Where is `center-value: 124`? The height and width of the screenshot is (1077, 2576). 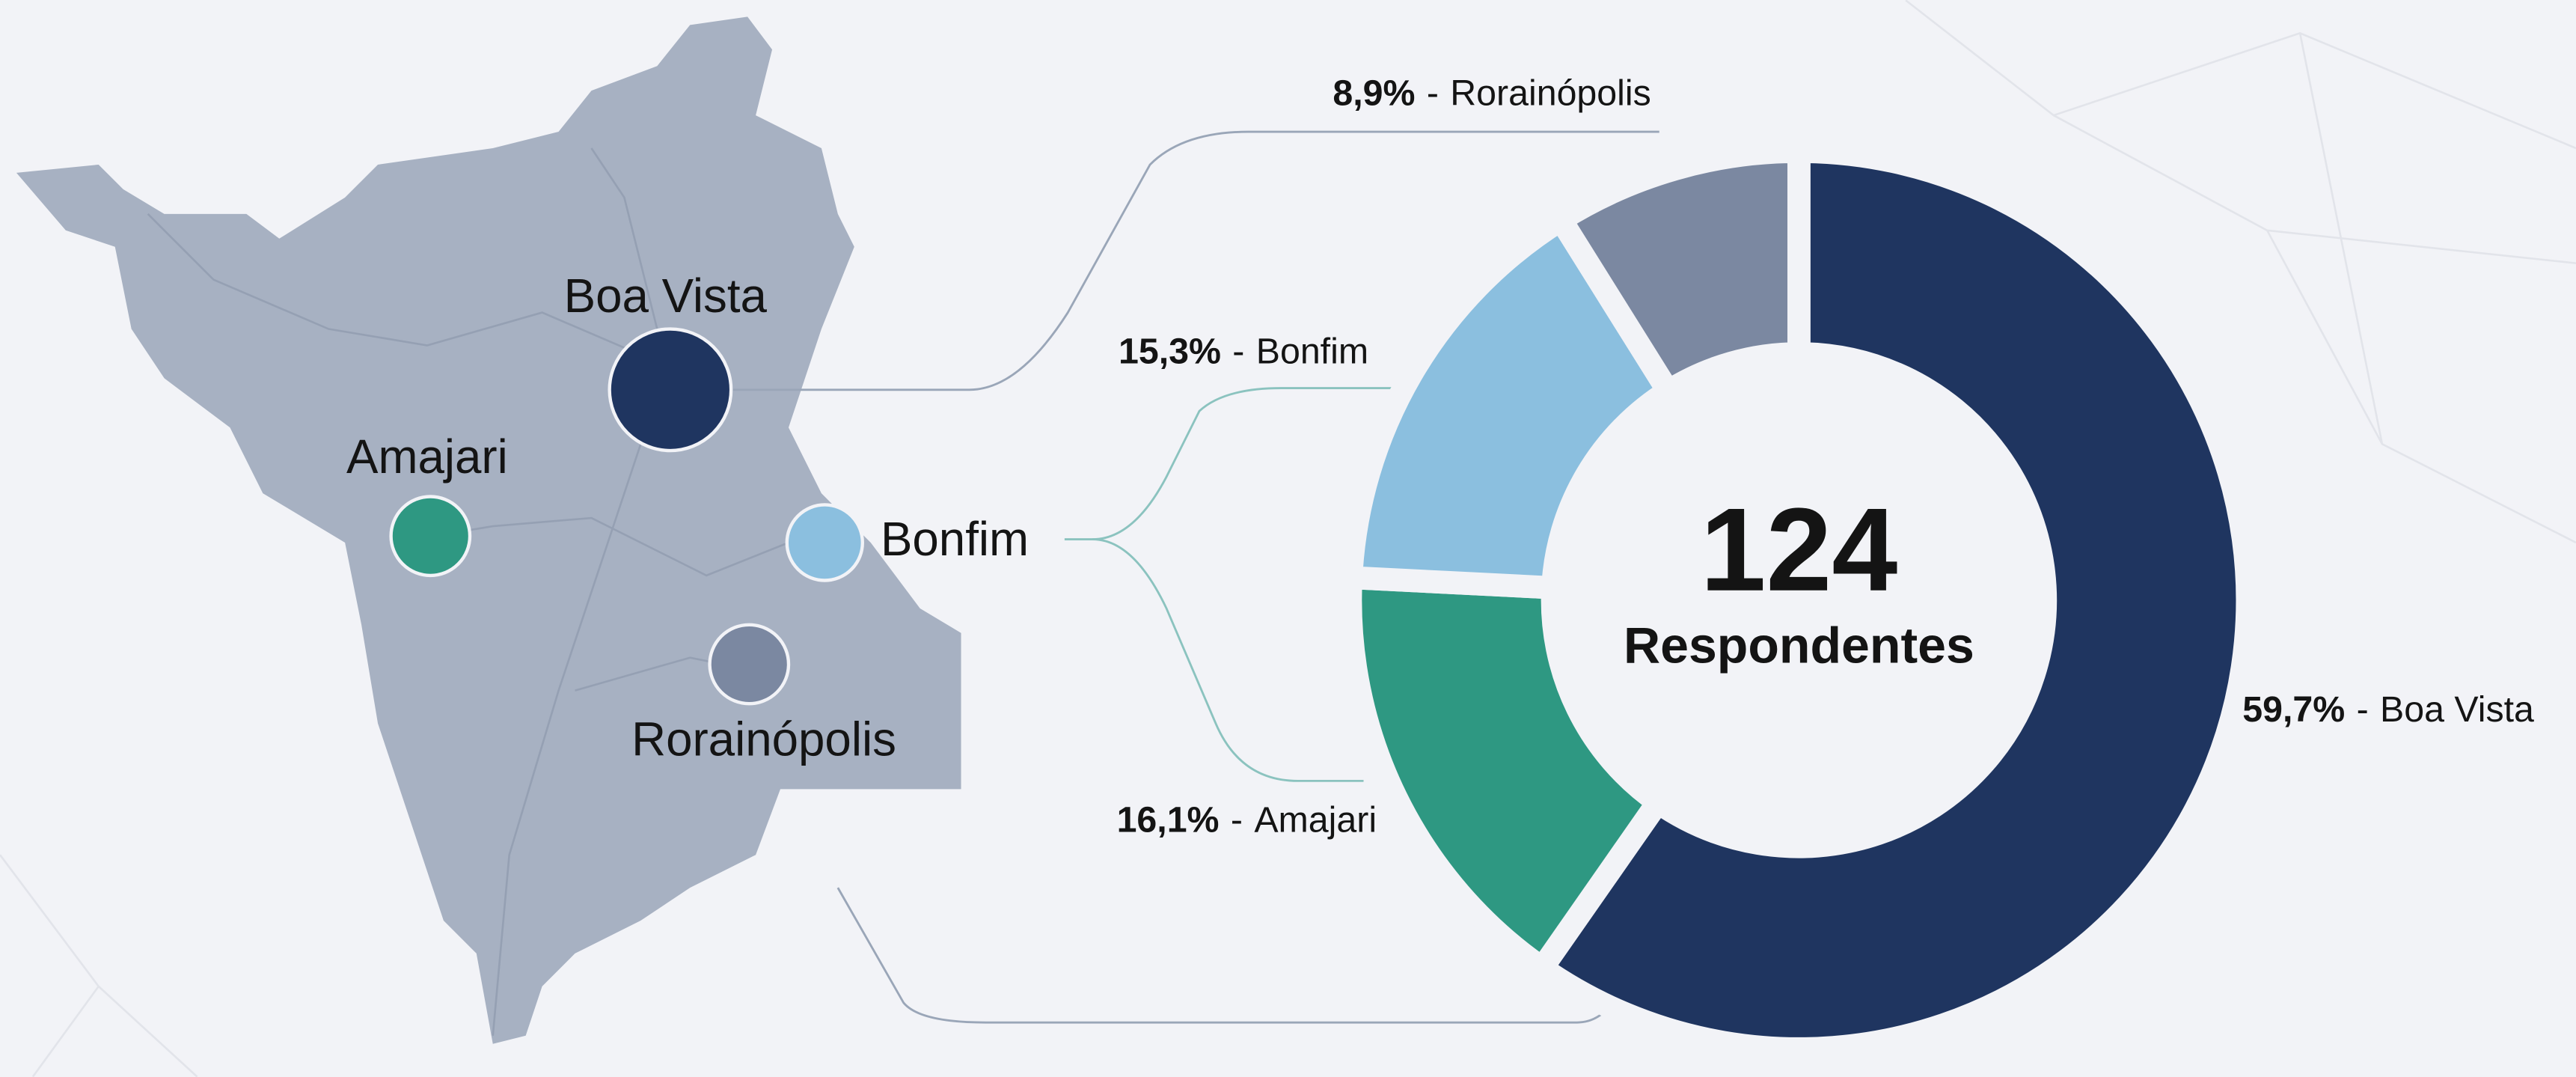 center-value: 124 is located at coordinates (1800, 549).